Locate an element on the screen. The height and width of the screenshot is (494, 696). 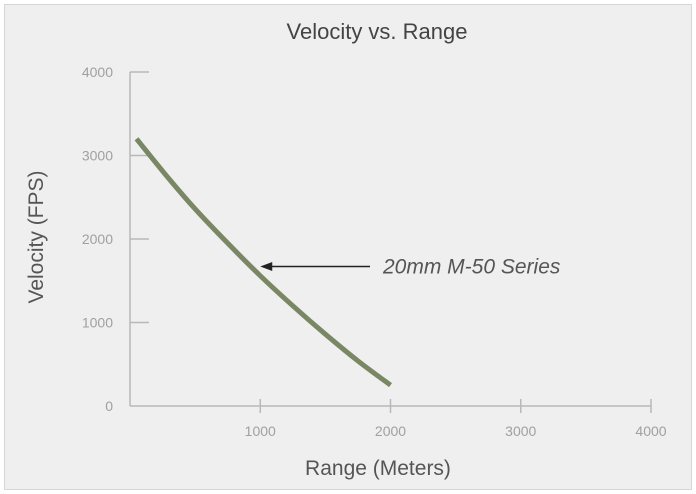
chart-title: Velocity vs. Range is located at coordinates (377, 31).